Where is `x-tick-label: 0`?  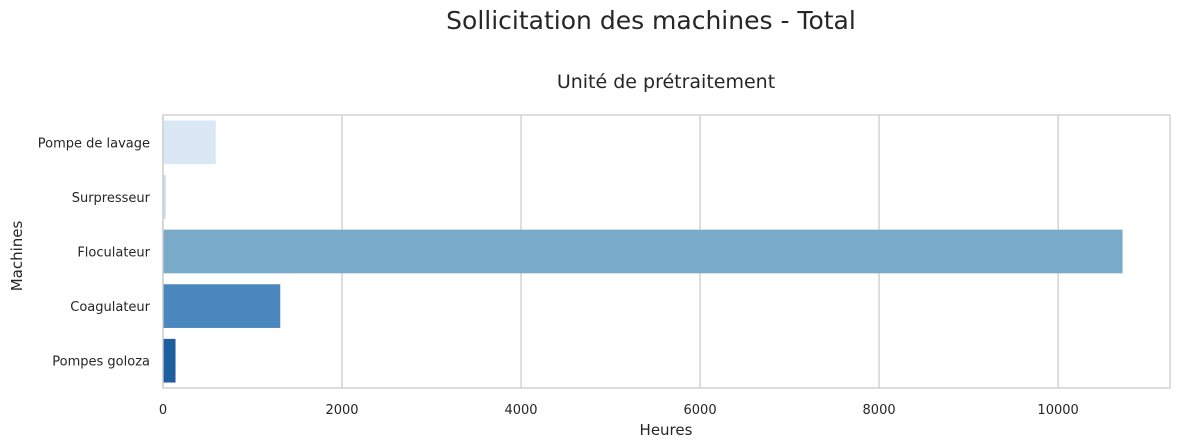
x-tick-label: 0 is located at coordinates (163, 410).